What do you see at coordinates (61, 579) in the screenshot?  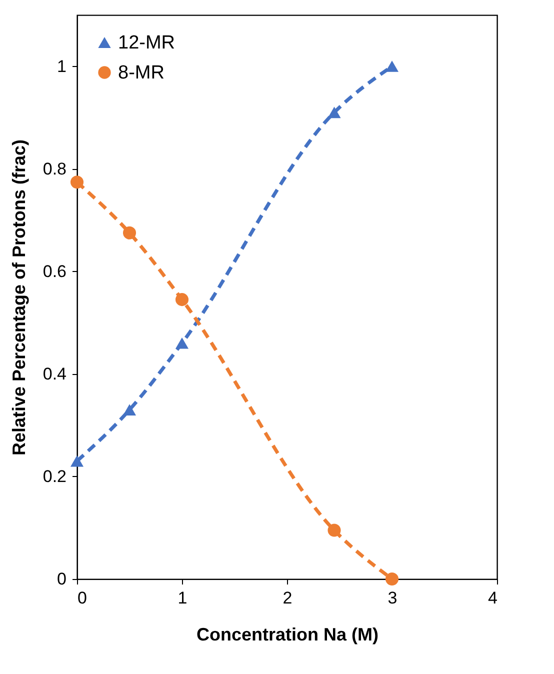 I see `y-tick-label: 0` at bounding box center [61, 579].